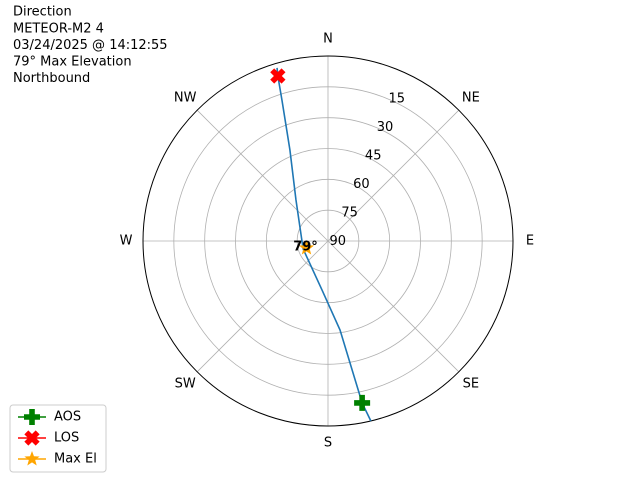  What do you see at coordinates (278, 76) in the screenshot?
I see `marker-los` at bounding box center [278, 76].